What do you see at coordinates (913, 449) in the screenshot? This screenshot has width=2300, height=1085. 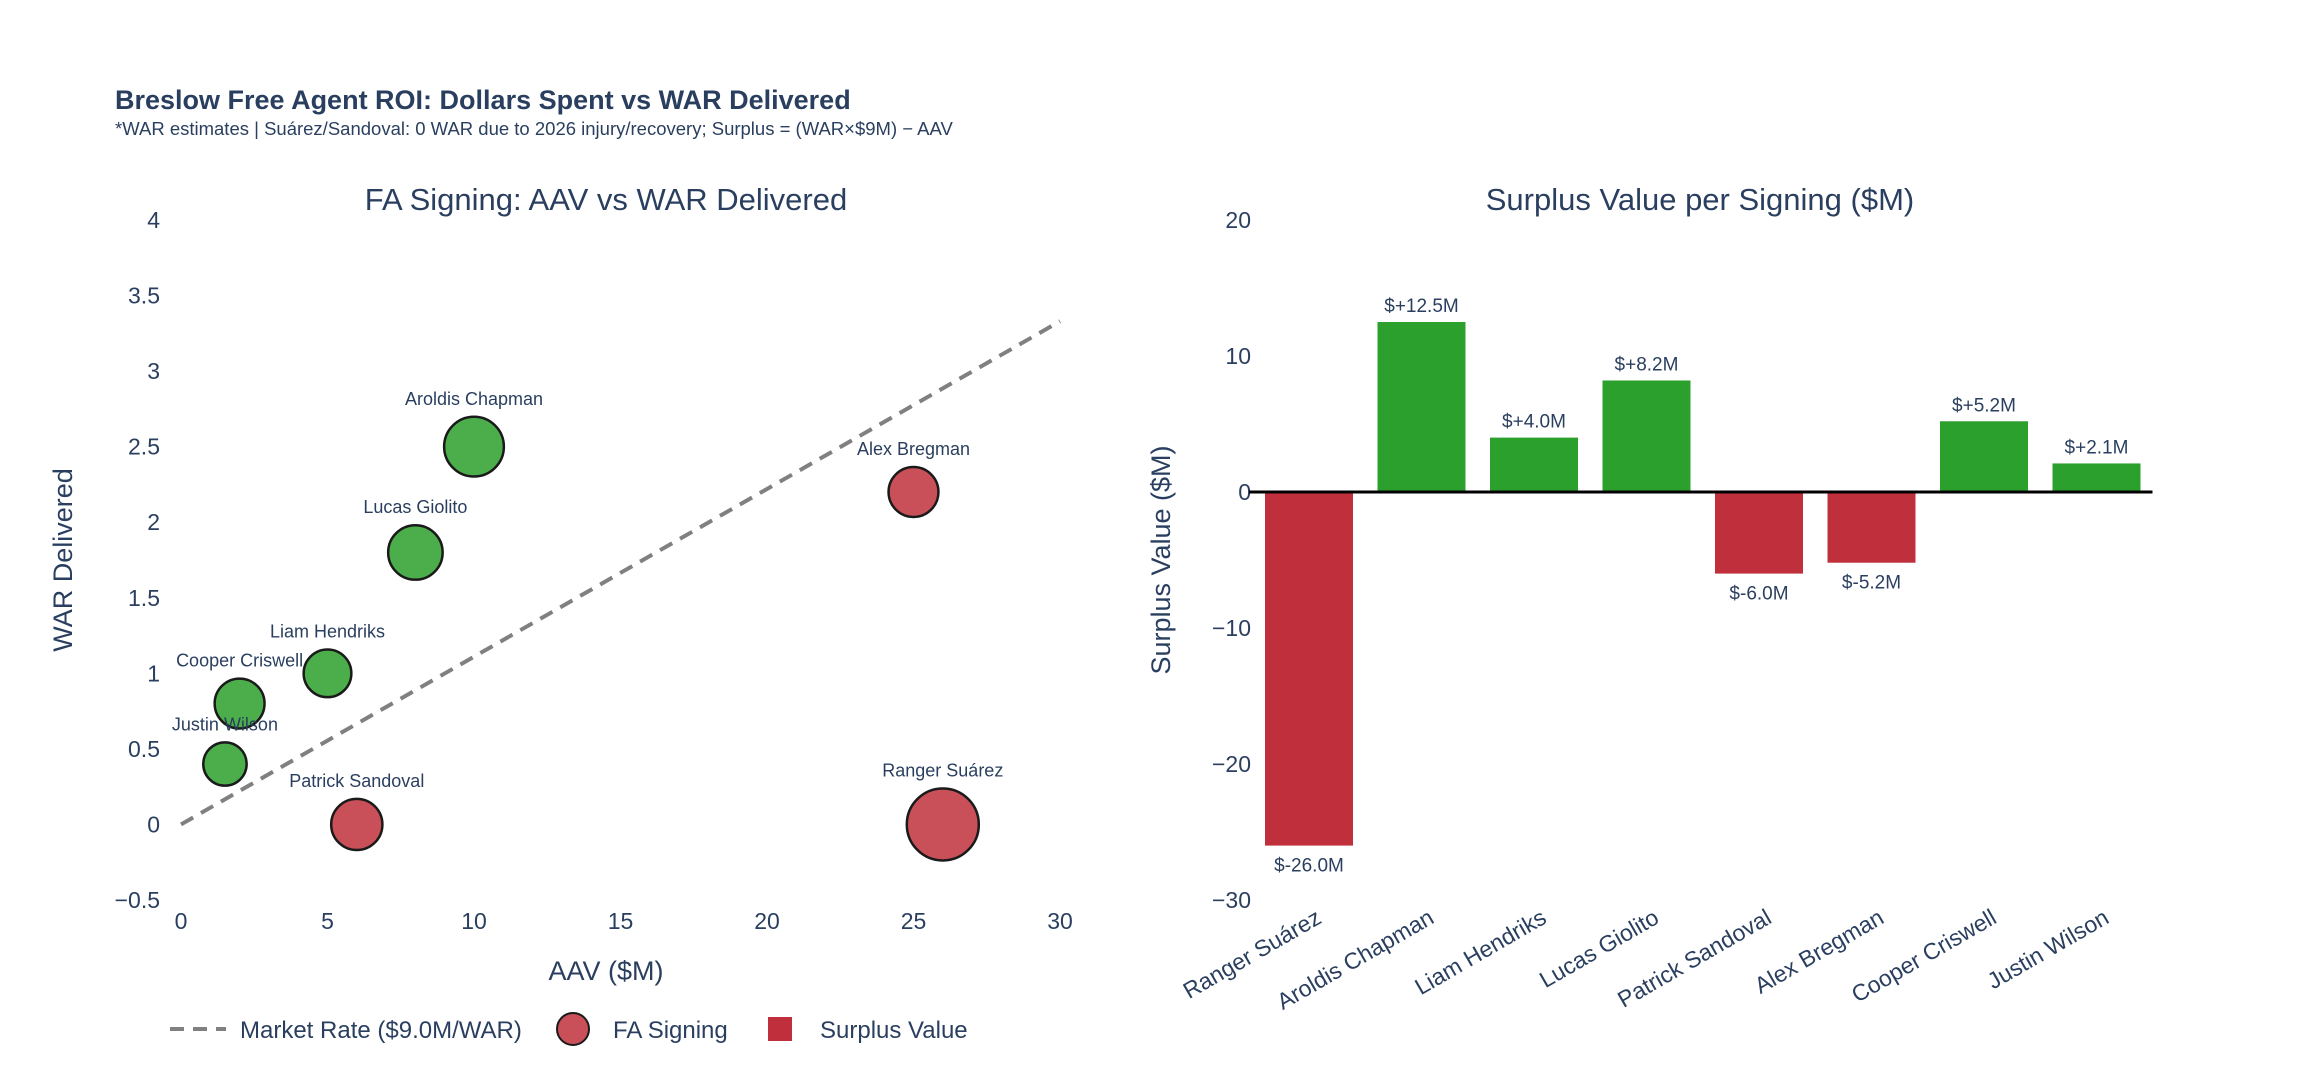 I see `scatter-point-label: Alex Bregman` at bounding box center [913, 449].